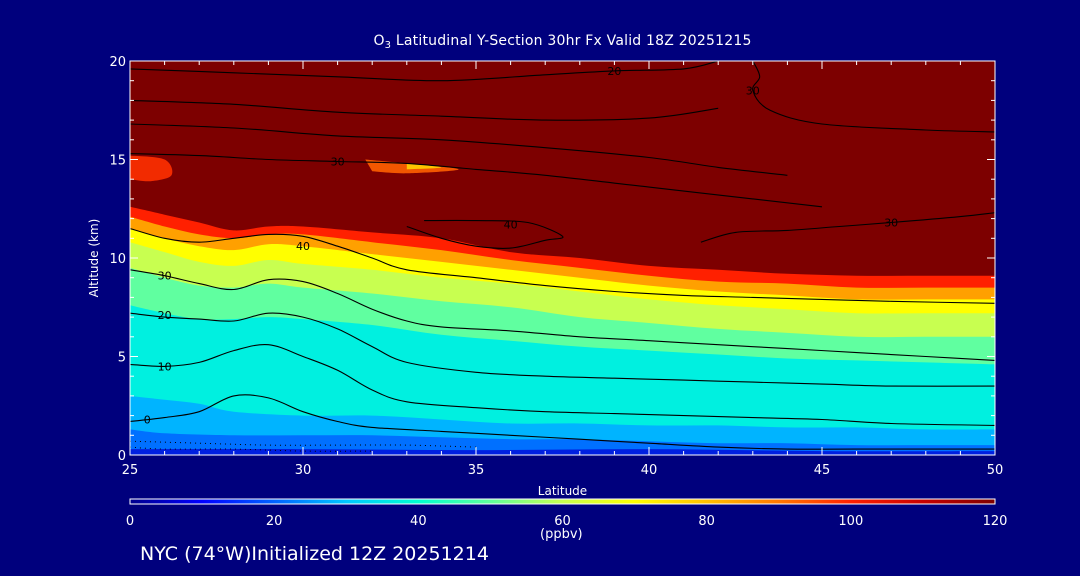 This screenshot has width=1080, height=576. I want to click on contour-label-3: 10, so click(165, 366).